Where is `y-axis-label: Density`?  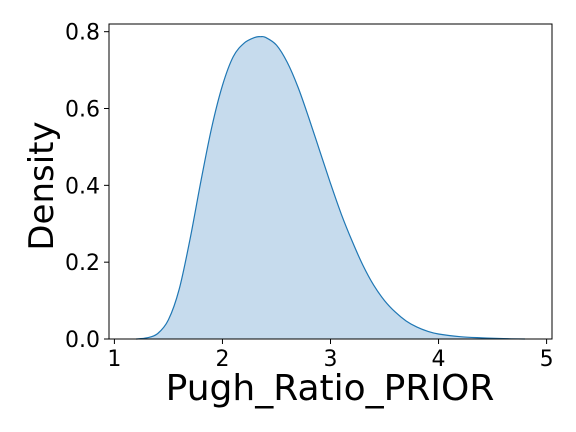 y-axis-label: Density is located at coordinates (42, 185).